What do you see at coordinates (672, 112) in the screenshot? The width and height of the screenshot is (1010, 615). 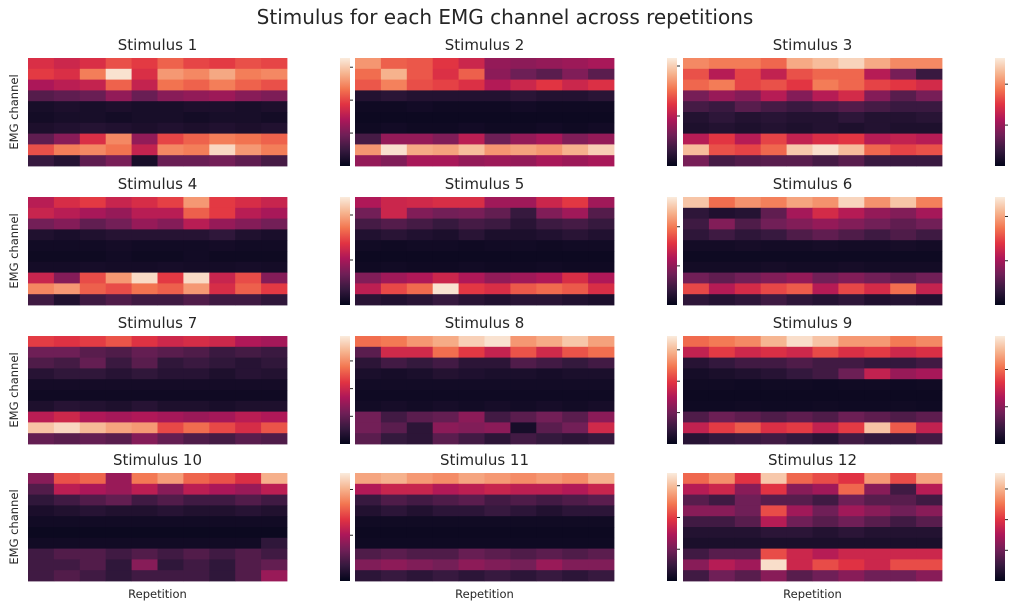 I see `colorbar` at bounding box center [672, 112].